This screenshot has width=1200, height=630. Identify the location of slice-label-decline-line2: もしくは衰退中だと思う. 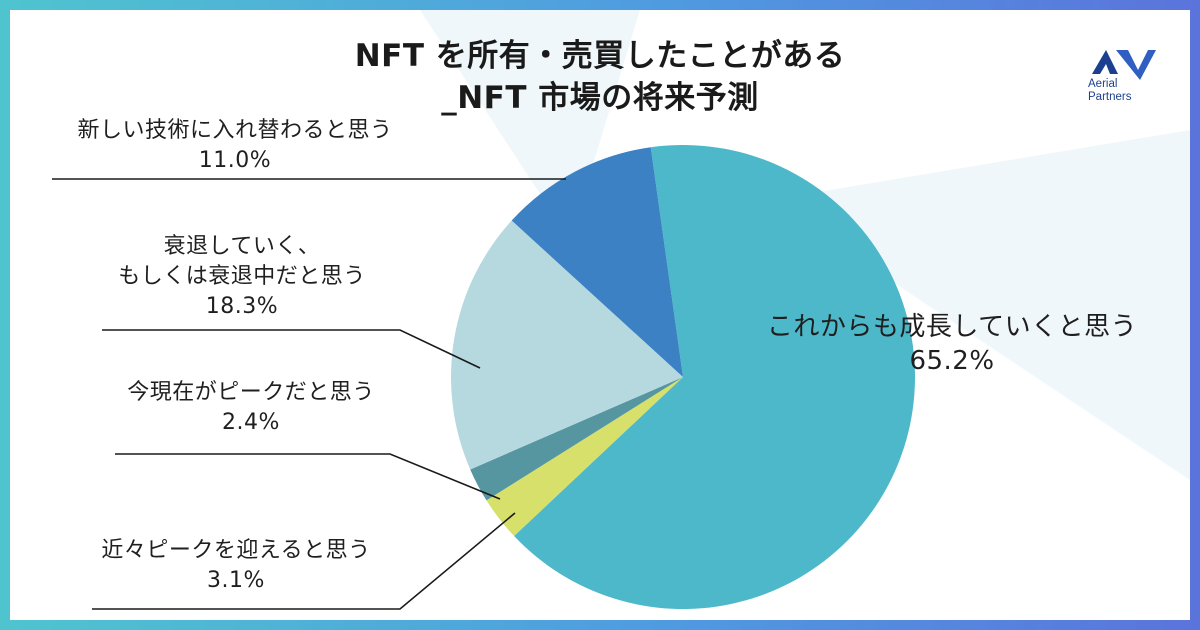
(242, 276).